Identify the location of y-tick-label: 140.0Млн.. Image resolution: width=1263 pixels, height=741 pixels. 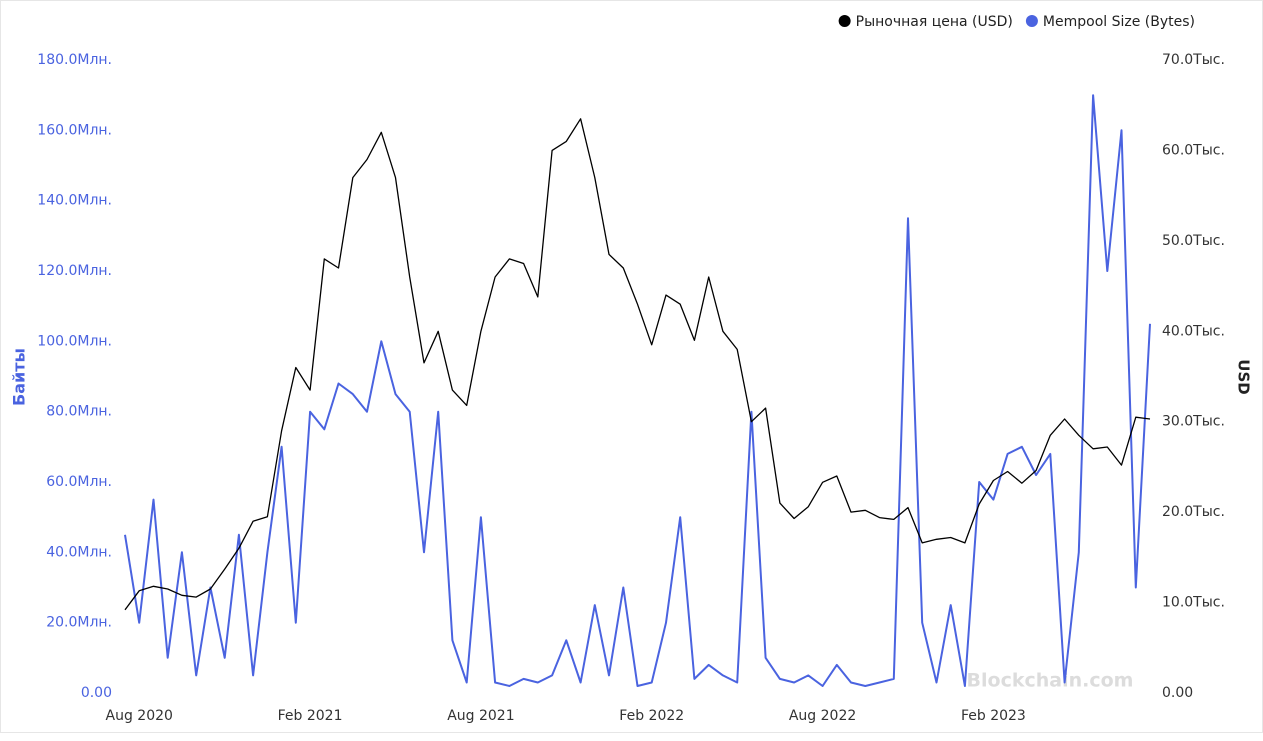
(74, 201).